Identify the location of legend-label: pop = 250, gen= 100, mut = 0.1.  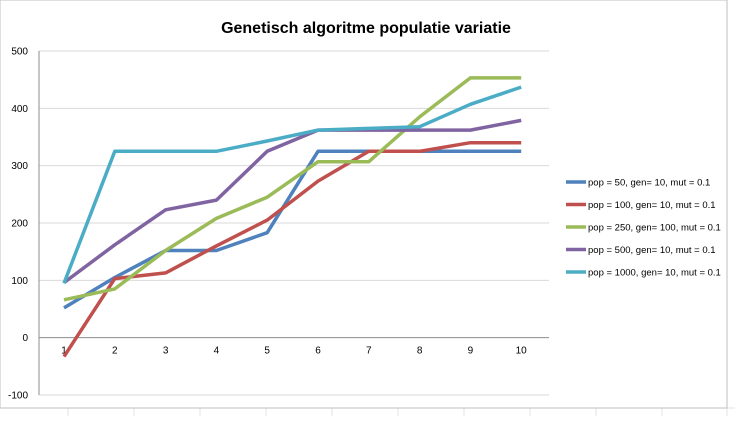
(654, 228).